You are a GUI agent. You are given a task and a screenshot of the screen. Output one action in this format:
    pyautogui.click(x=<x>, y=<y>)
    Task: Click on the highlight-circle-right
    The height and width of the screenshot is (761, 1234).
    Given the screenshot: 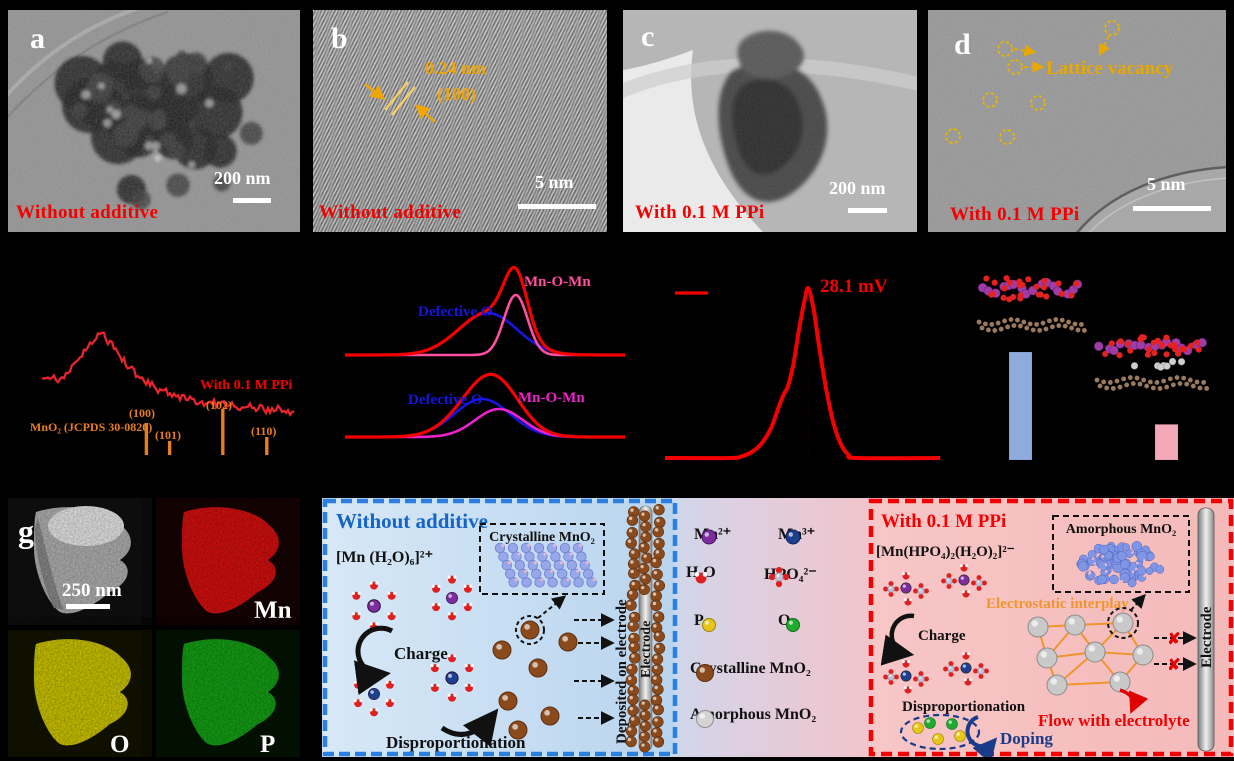 What is the action you would take?
    pyautogui.click(x=1123, y=623)
    